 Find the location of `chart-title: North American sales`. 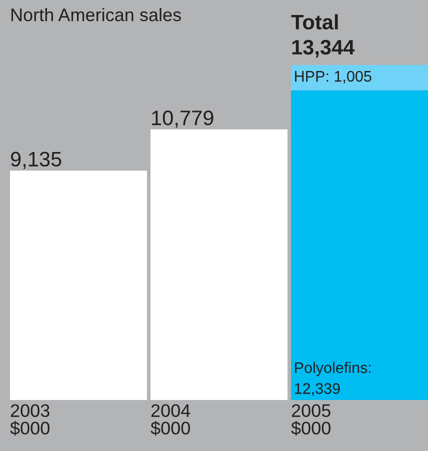

chart-title: North American sales is located at coordinates (96, 15).